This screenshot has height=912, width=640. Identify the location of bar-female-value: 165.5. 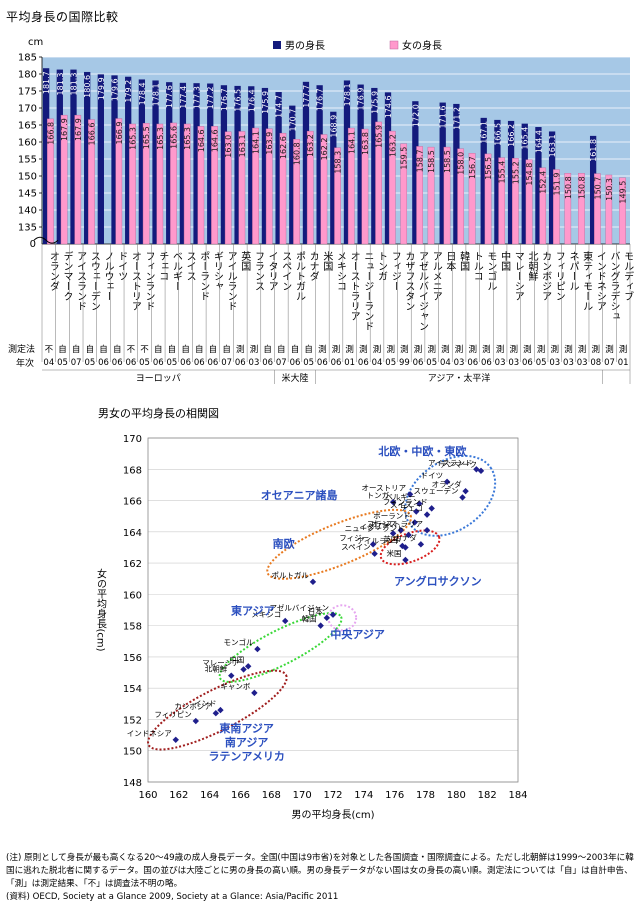
(146, 137).